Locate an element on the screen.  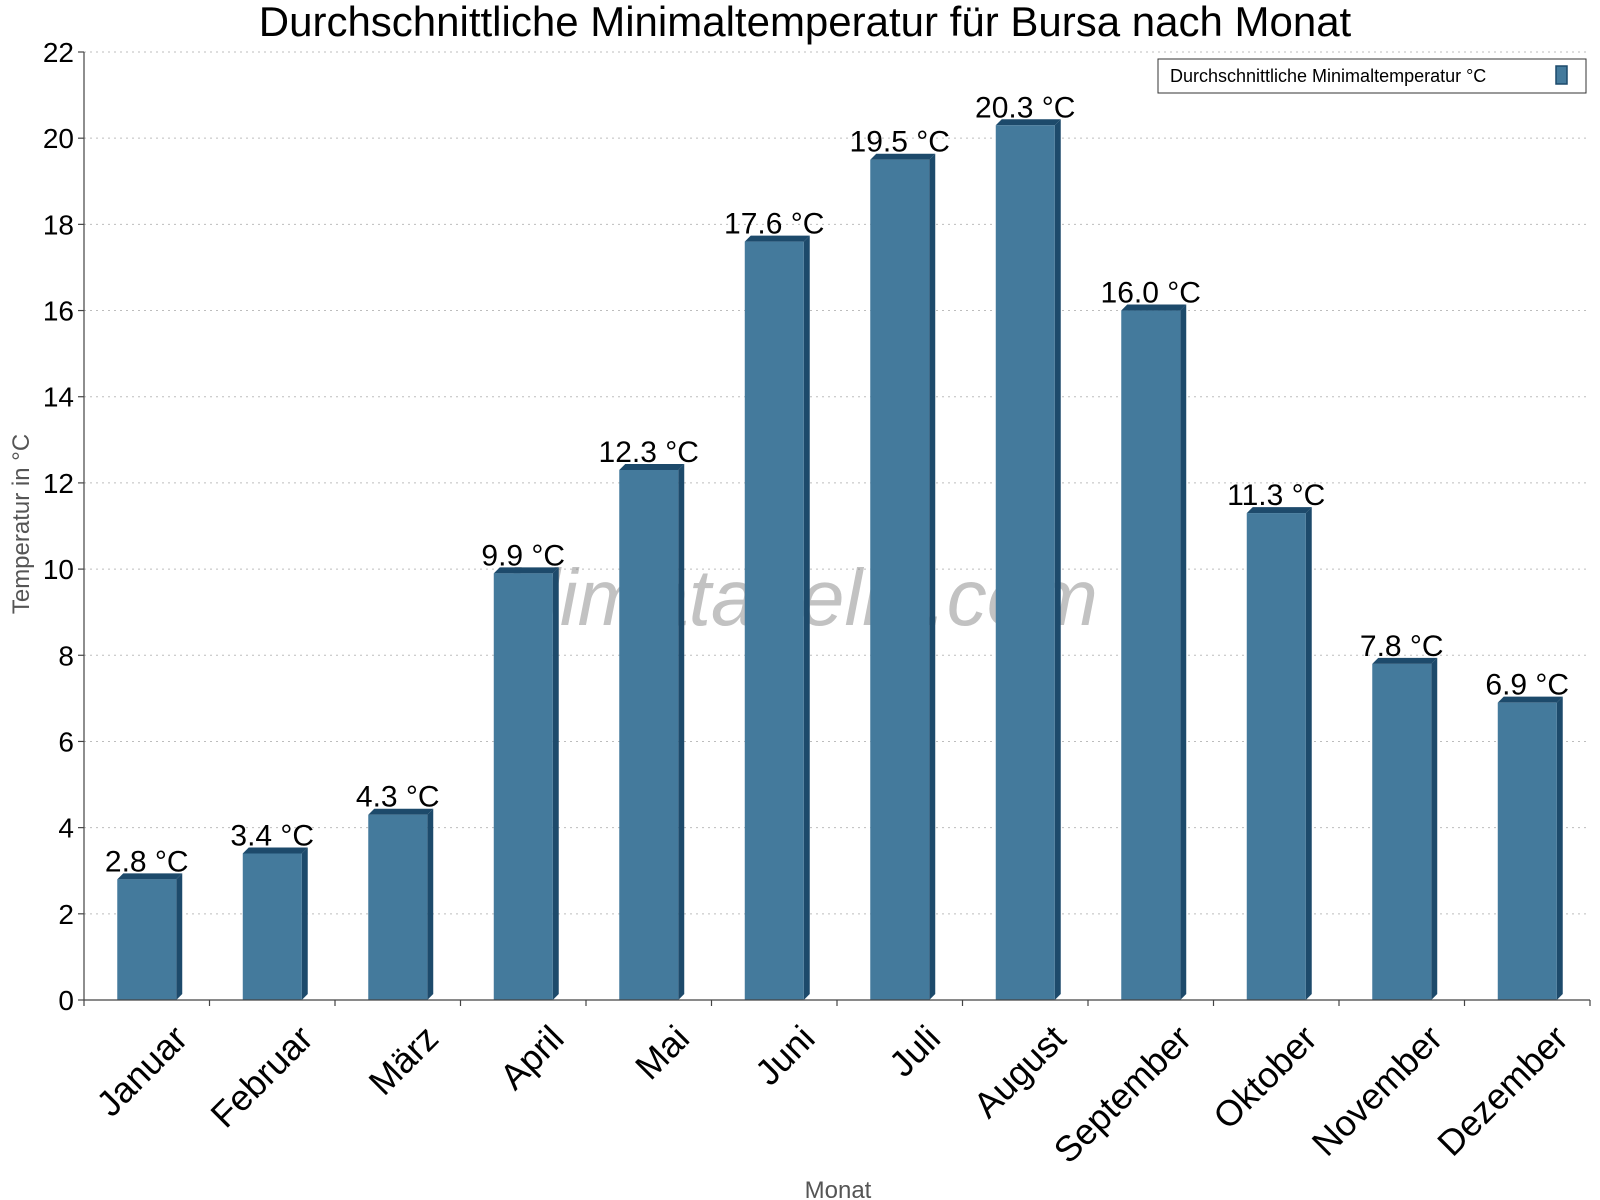
data-label: 19.5 °C is located at coordinates (900, 142).